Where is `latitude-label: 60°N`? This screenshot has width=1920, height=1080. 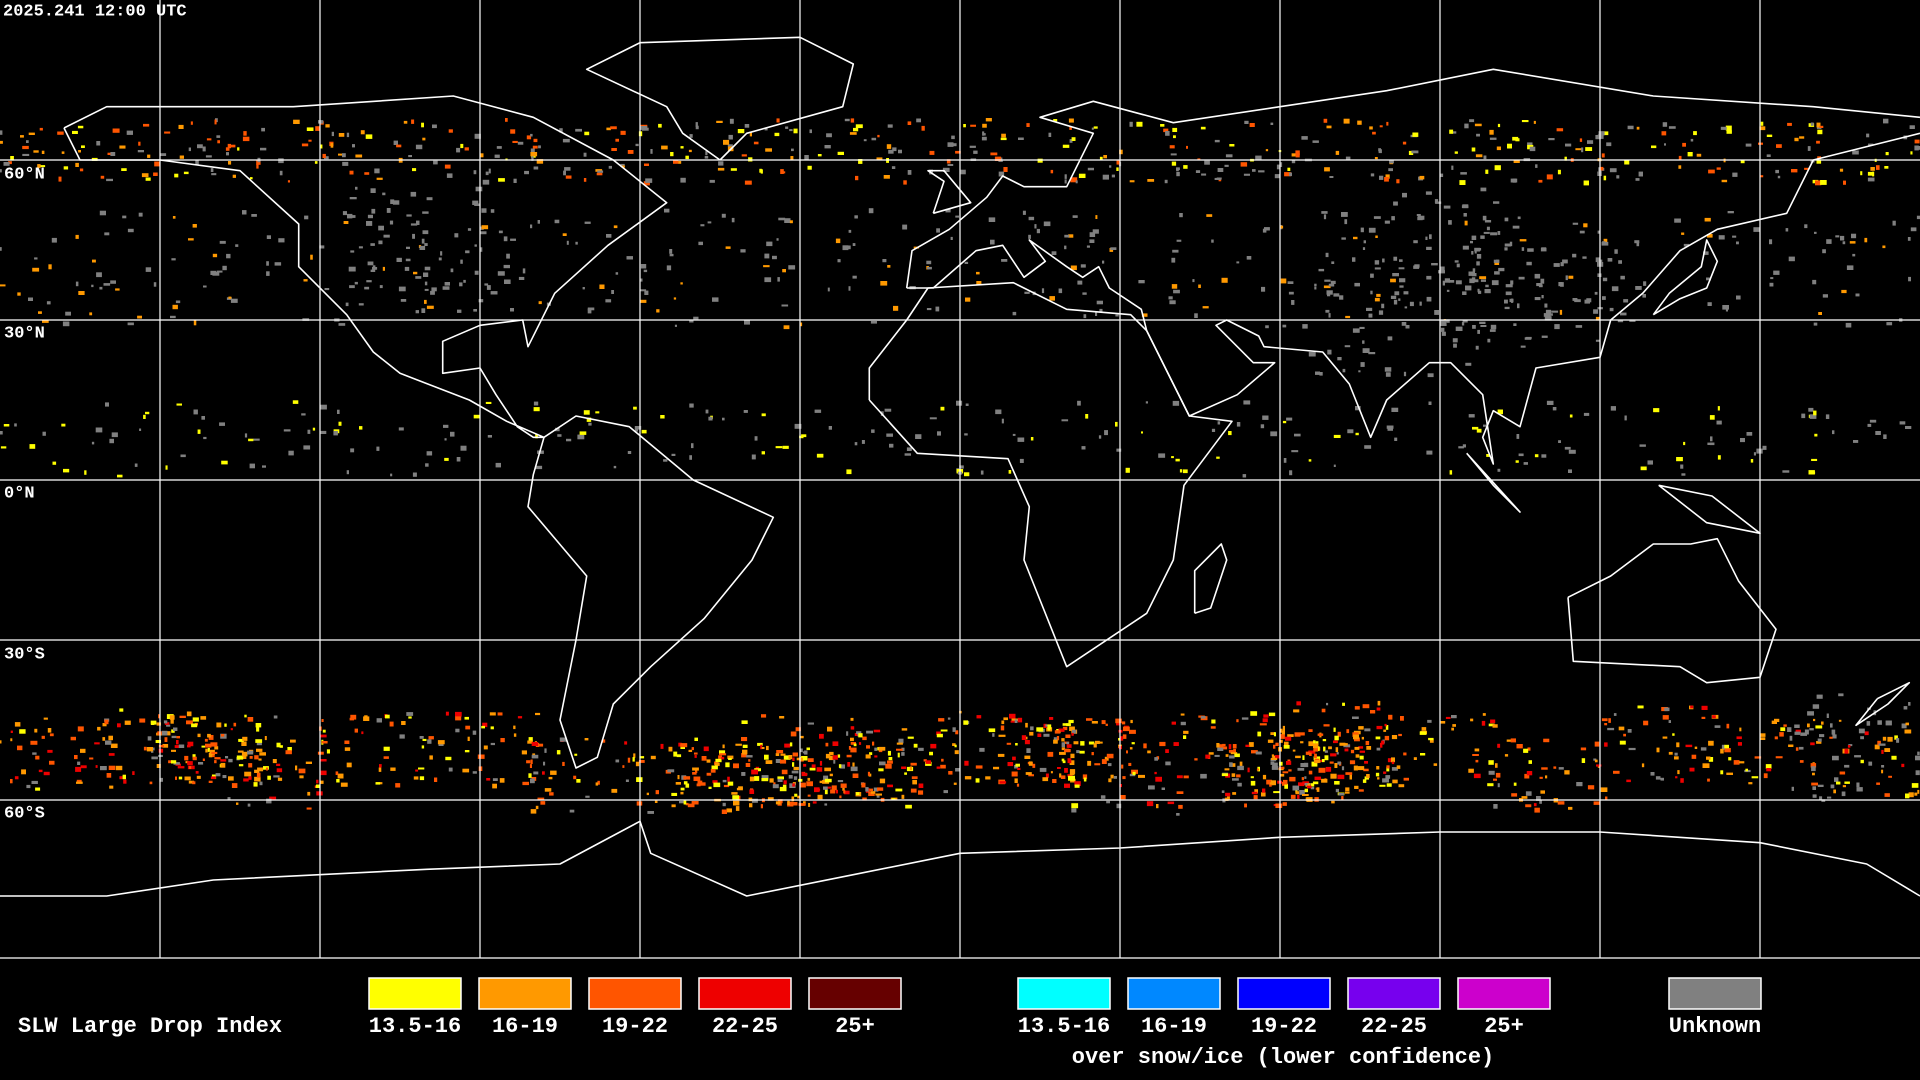
latitude-label: 60°N is located at coordinates (24, 174).